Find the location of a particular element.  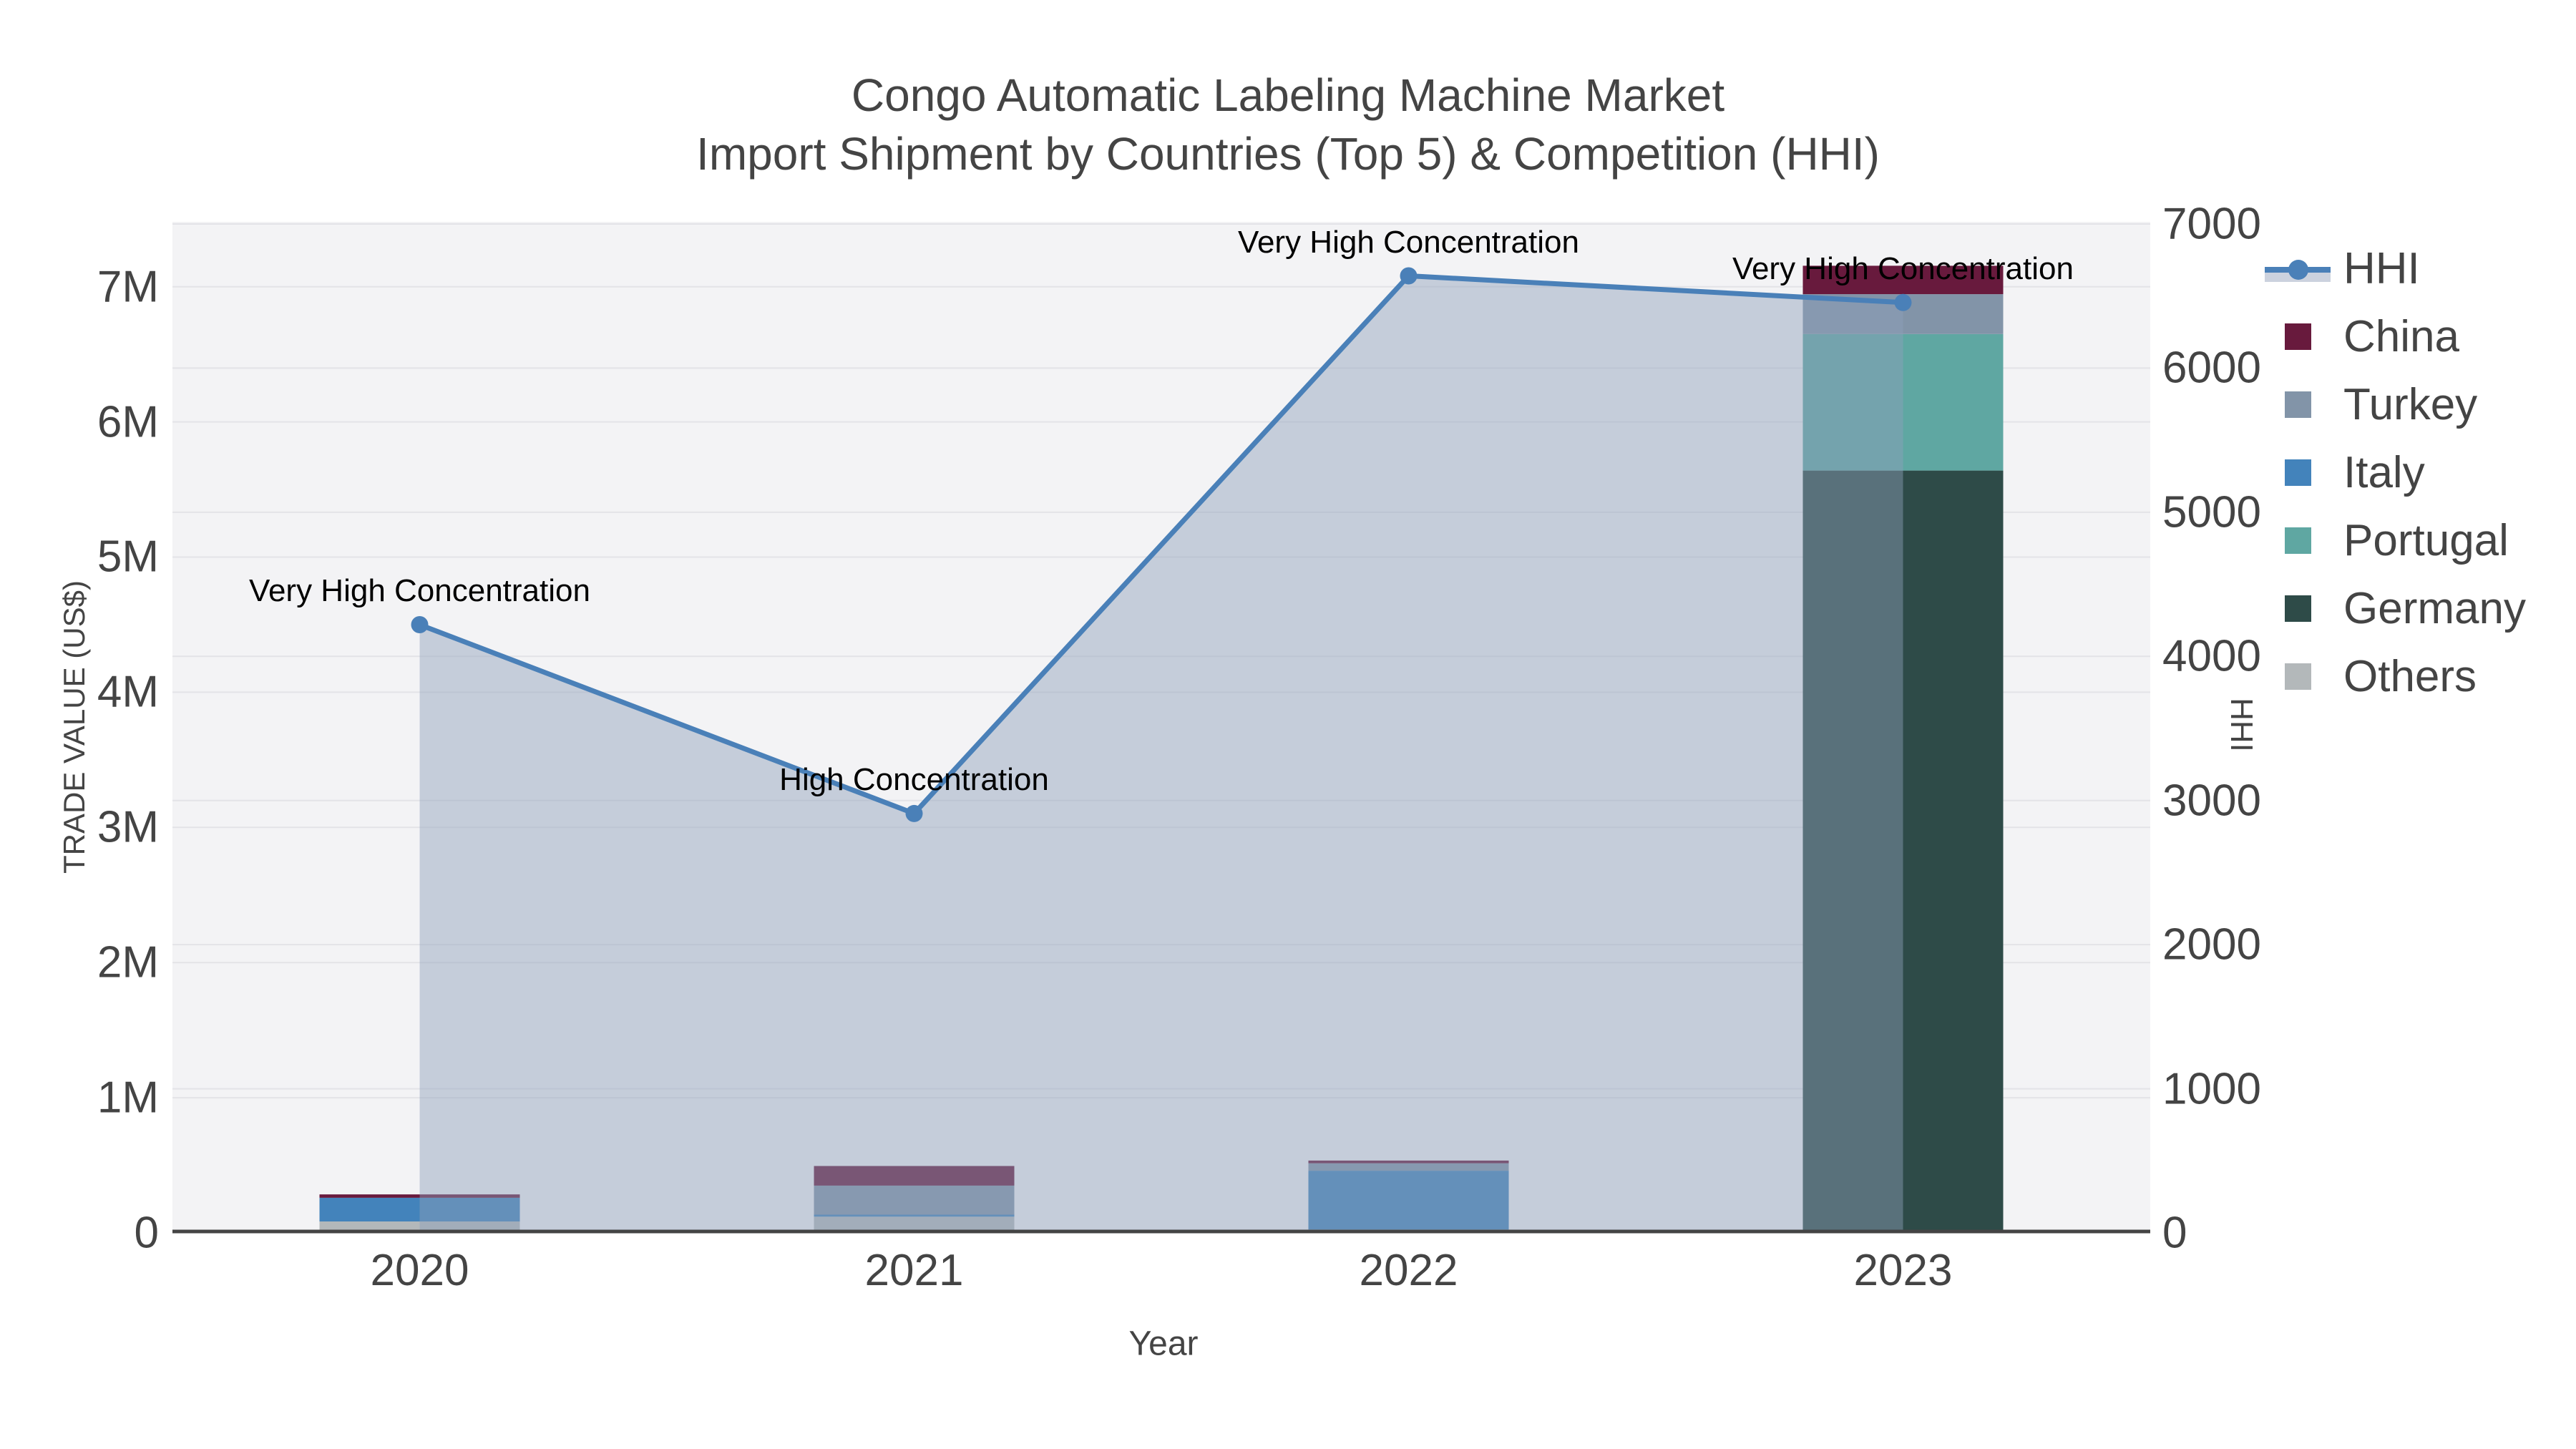

legend-label: HHI is located at coordinates (2381, 268).